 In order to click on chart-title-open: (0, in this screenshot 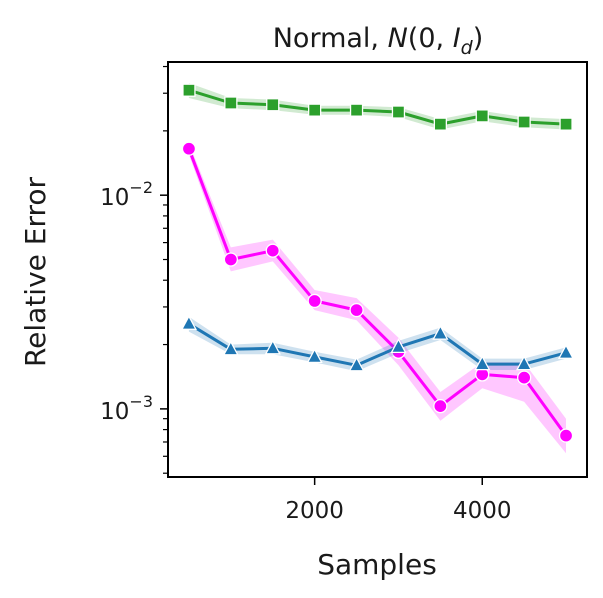, I will do `click(430, 38)`.